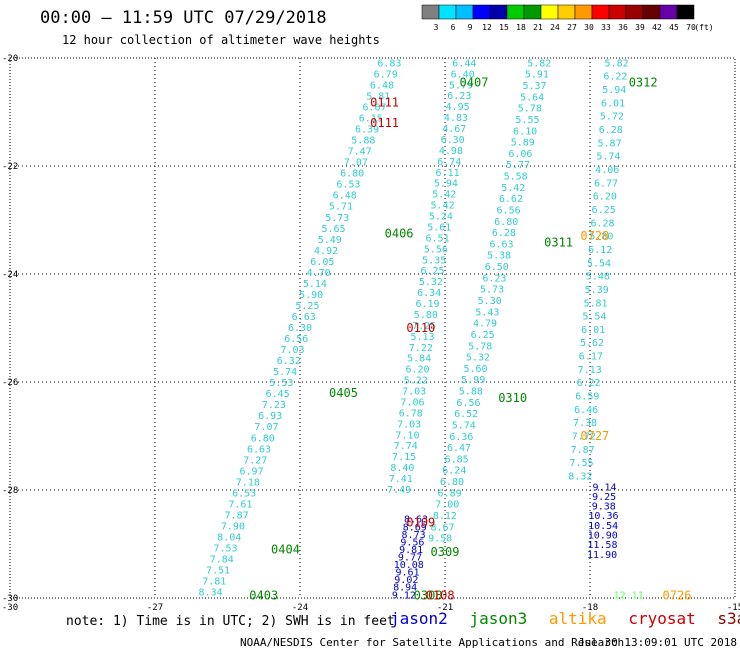 This screenshot has height=650, width=740. I want to click on colorbar-label: 39, so click(640, 27).